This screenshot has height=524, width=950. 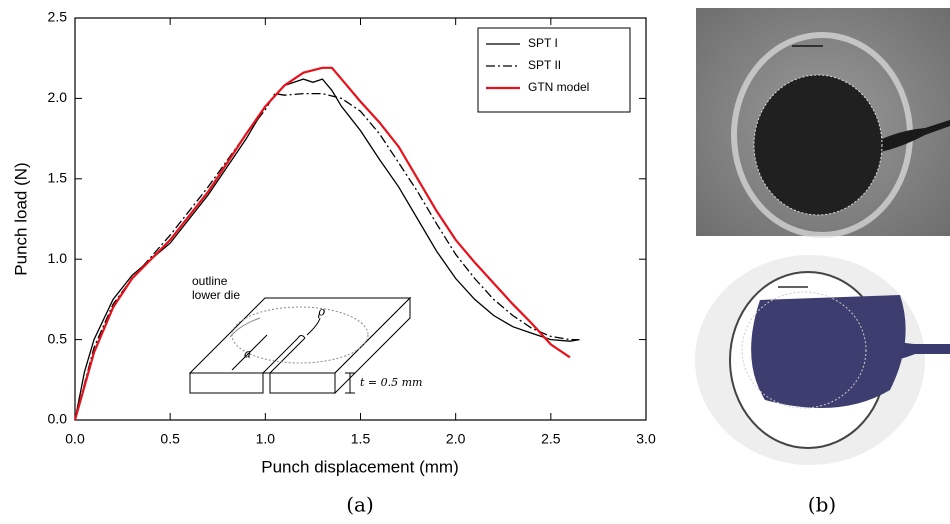 I want to click on x-tick-label: 2.0, so click(x=456, y=439).